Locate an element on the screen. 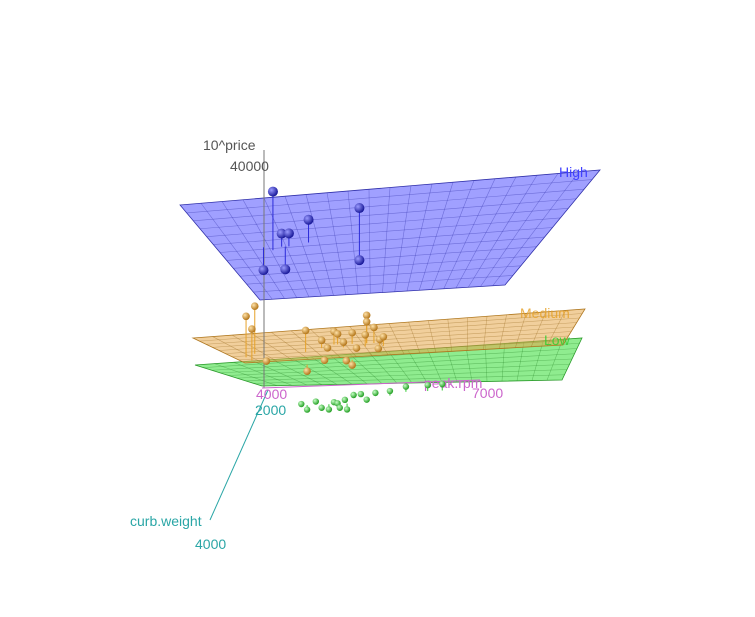 The image size is (755, 617). y-axis-line is located at coordinates (239, 455).